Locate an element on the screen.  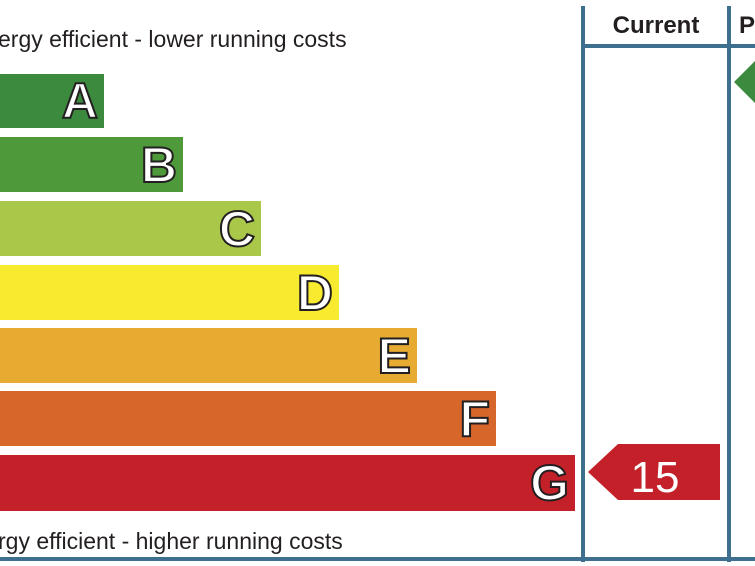
band-letter-e: E is located at coordinates (394, 356).